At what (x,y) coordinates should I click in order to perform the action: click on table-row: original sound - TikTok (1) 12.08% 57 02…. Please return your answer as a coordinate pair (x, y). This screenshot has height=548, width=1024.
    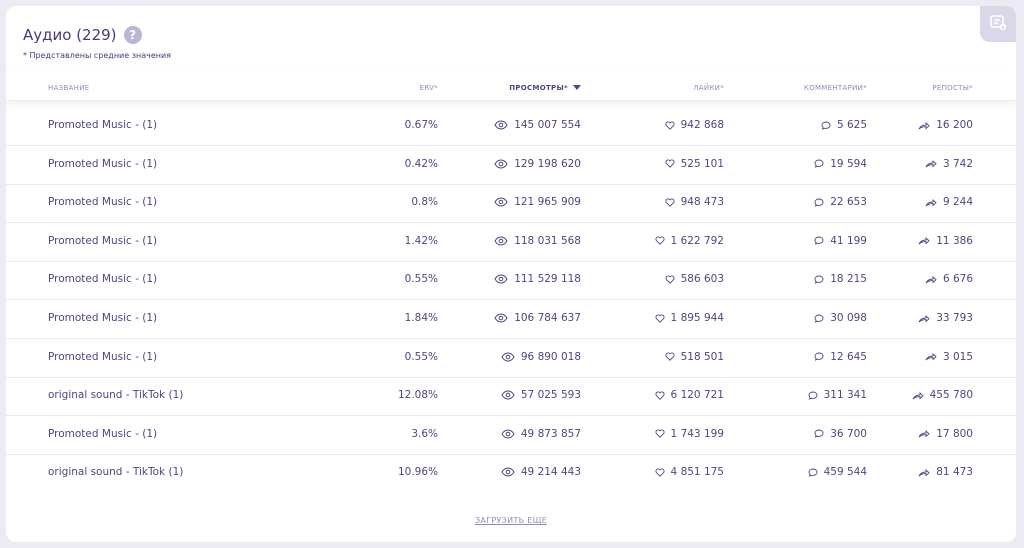
    Looking at the image, I should click on (511, 397).